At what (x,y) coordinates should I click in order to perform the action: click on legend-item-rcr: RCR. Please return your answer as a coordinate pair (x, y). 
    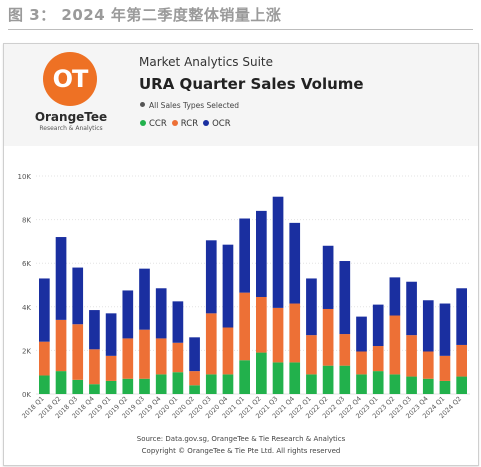
    Looking at the image, I should click on (185, 124).